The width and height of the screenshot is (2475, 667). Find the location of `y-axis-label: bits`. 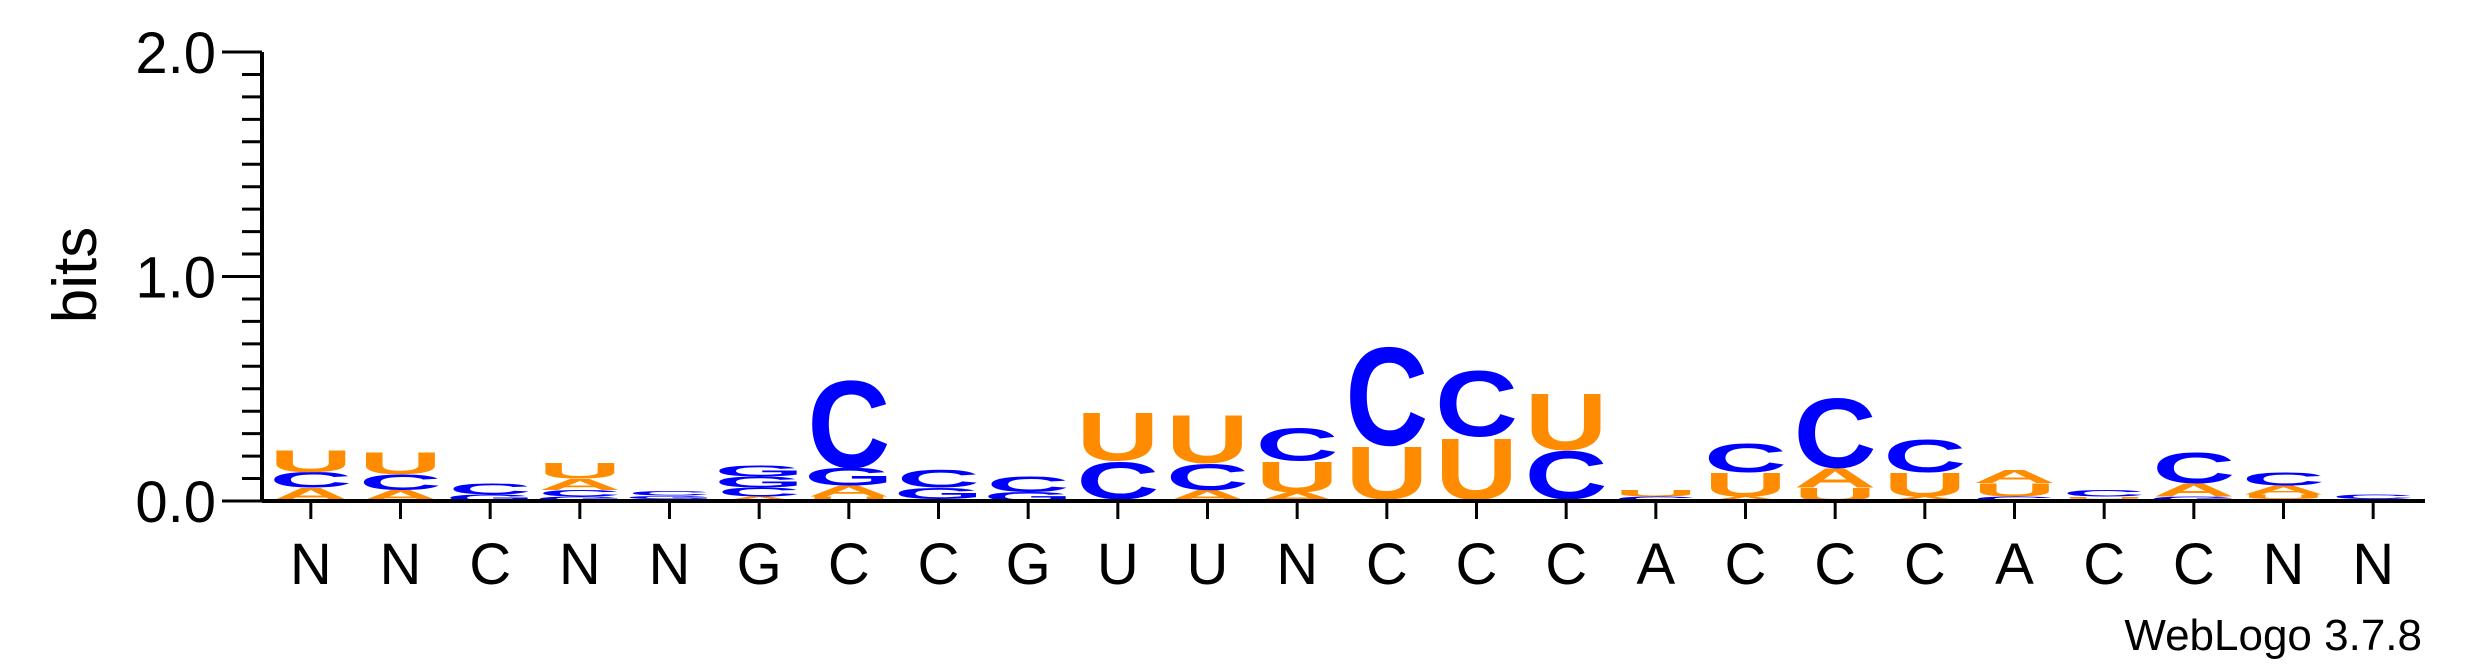

y-axis-label: bits is located at coordinates (75, 275).